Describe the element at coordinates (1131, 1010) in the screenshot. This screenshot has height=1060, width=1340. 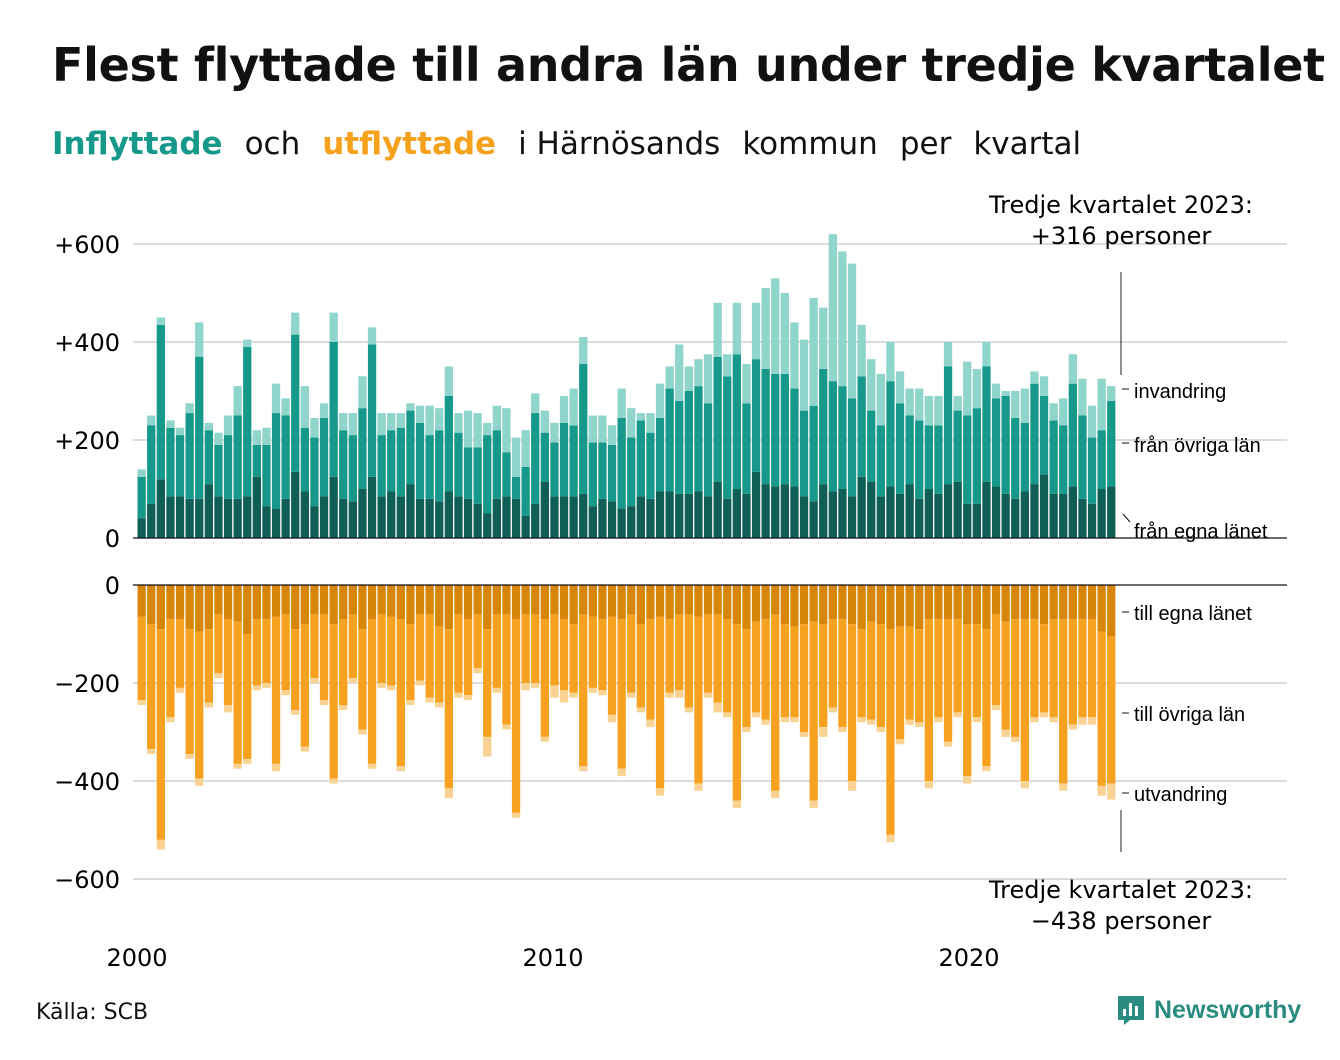
I see `newsworthy-logo-icon` at that location.